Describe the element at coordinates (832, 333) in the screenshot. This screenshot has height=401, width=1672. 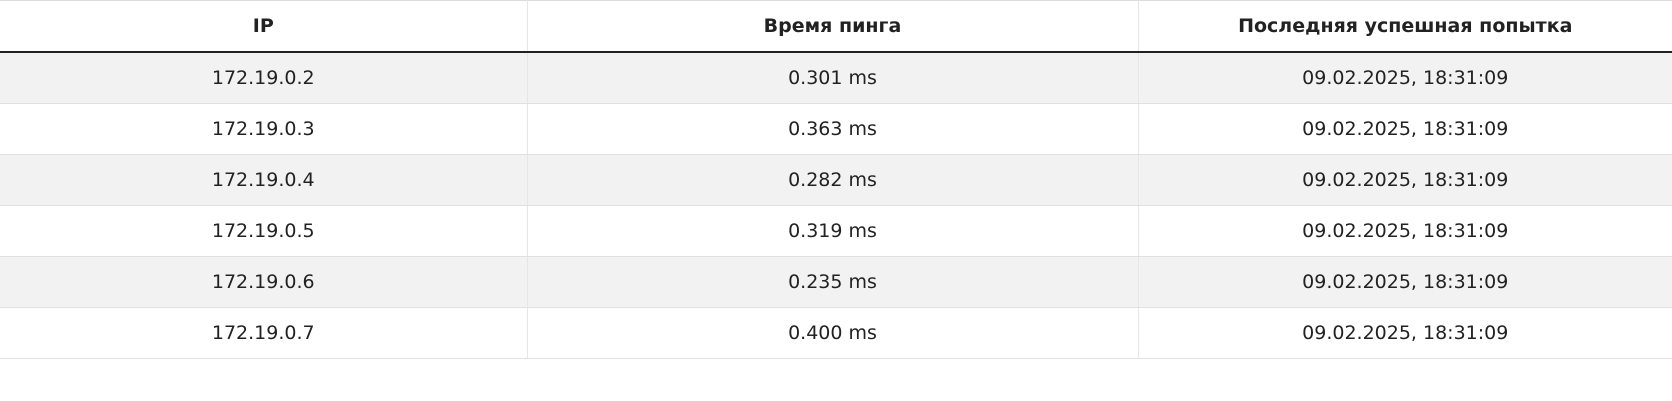
I see `cell-ping-time: 0.400 ms` at that location.